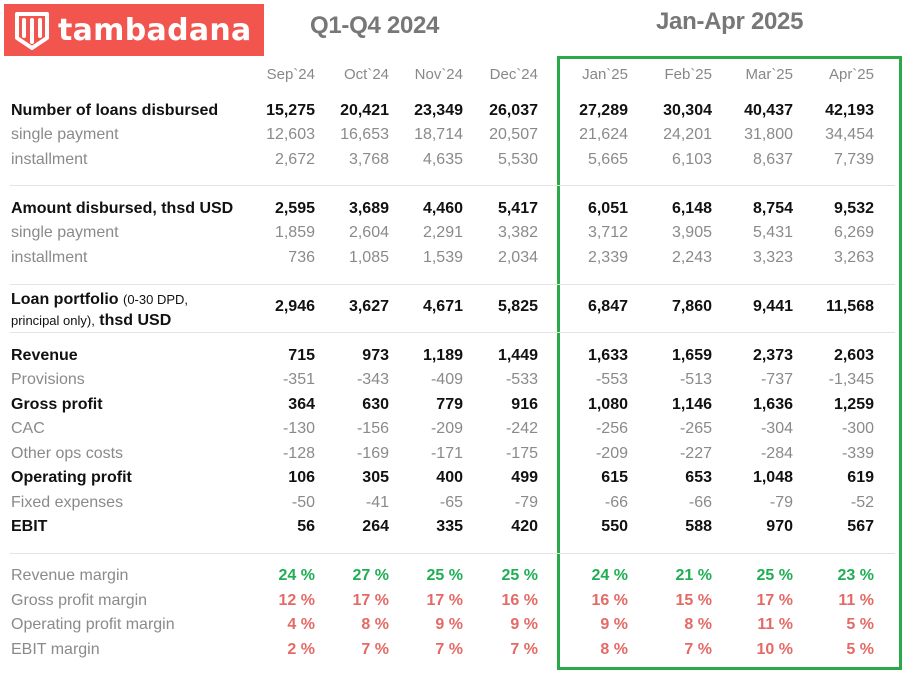  What do you see at coordinates (607, 159) in the screenshot?
I see `table-cell: 5,665` at bounding box center [607, 159].